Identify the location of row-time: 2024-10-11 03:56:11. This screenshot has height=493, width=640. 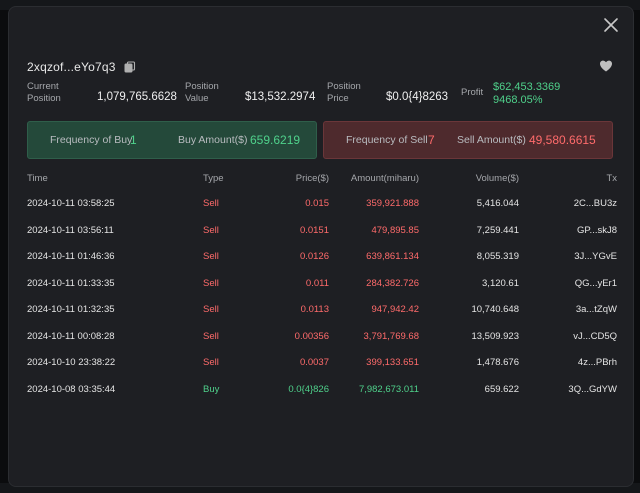
(70, 230).